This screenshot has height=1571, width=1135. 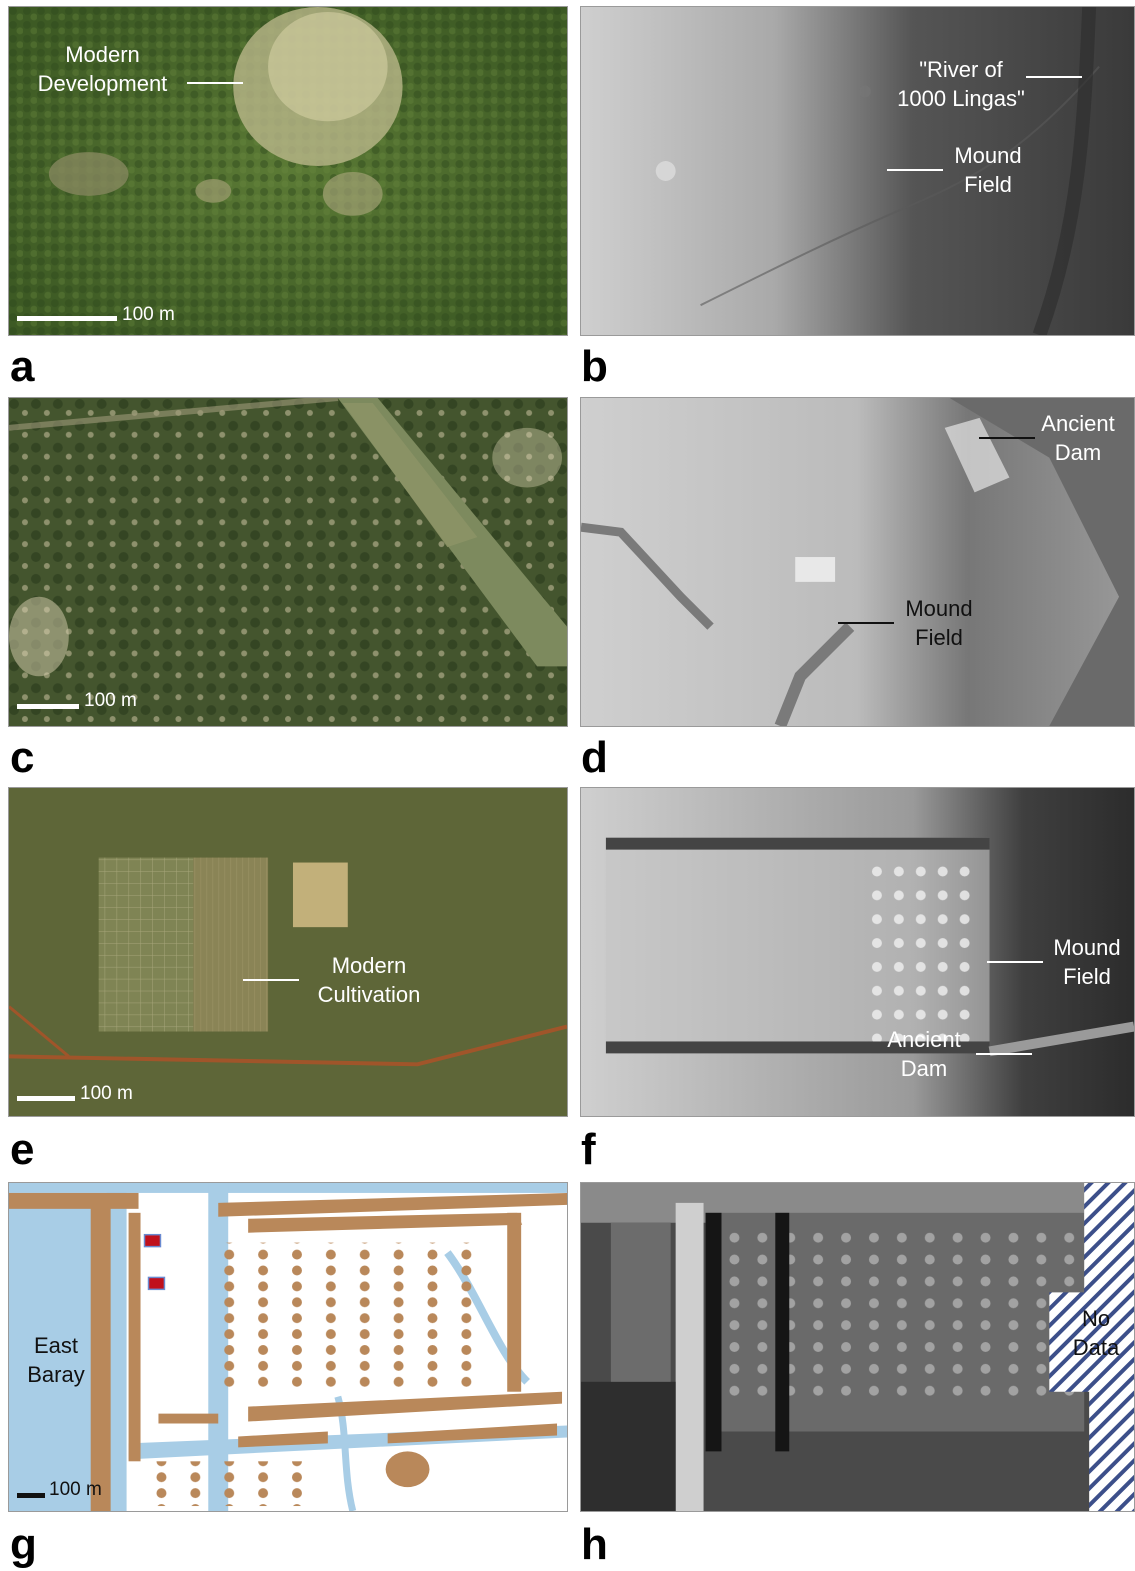 I want to click on panel-label-g: g, so click(x=23, y=1544).